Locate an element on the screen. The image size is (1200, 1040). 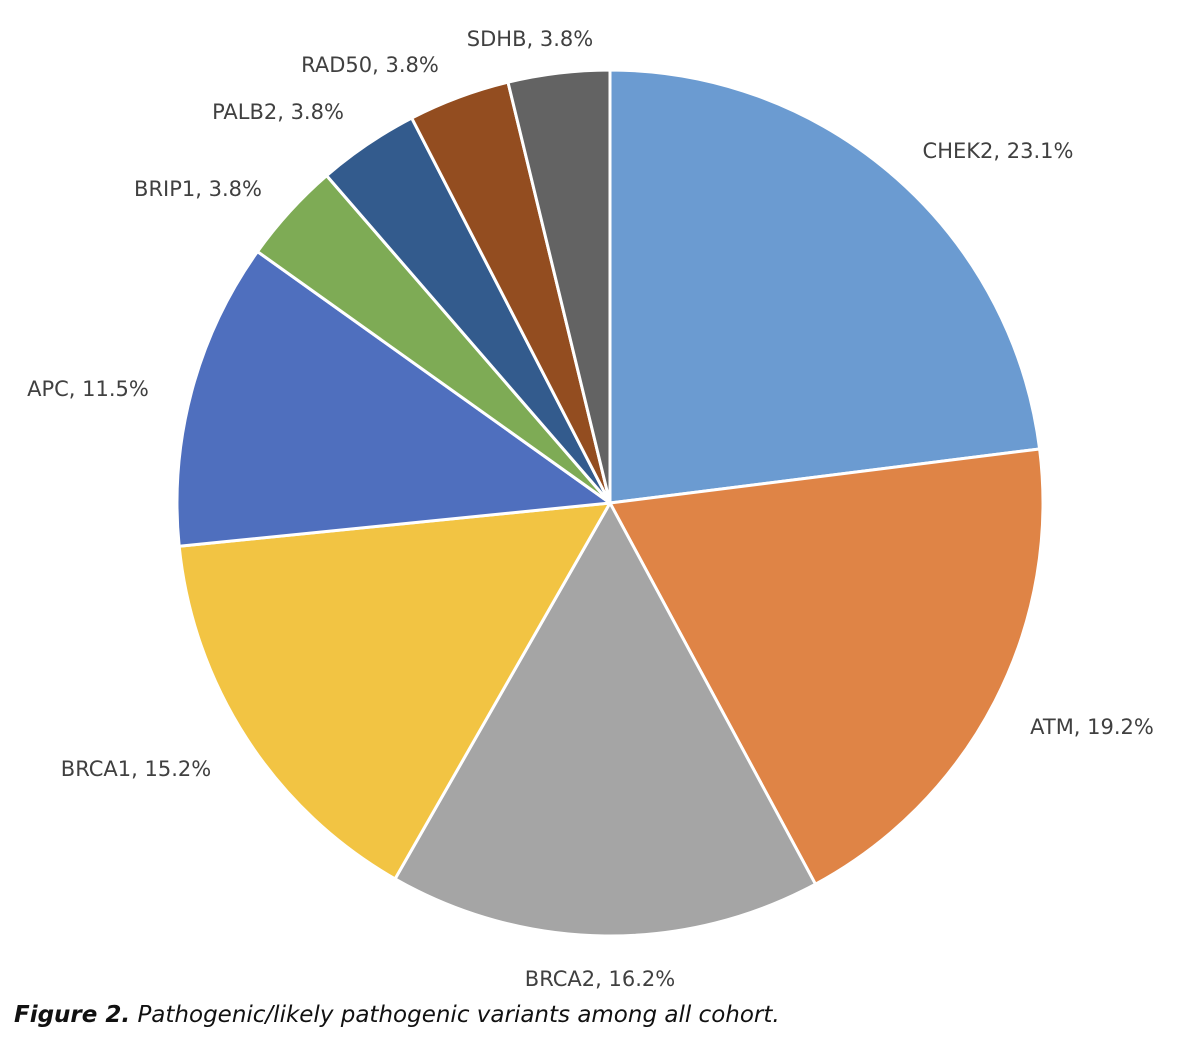
pie-slice-apc is located at coordinates (393, 399).